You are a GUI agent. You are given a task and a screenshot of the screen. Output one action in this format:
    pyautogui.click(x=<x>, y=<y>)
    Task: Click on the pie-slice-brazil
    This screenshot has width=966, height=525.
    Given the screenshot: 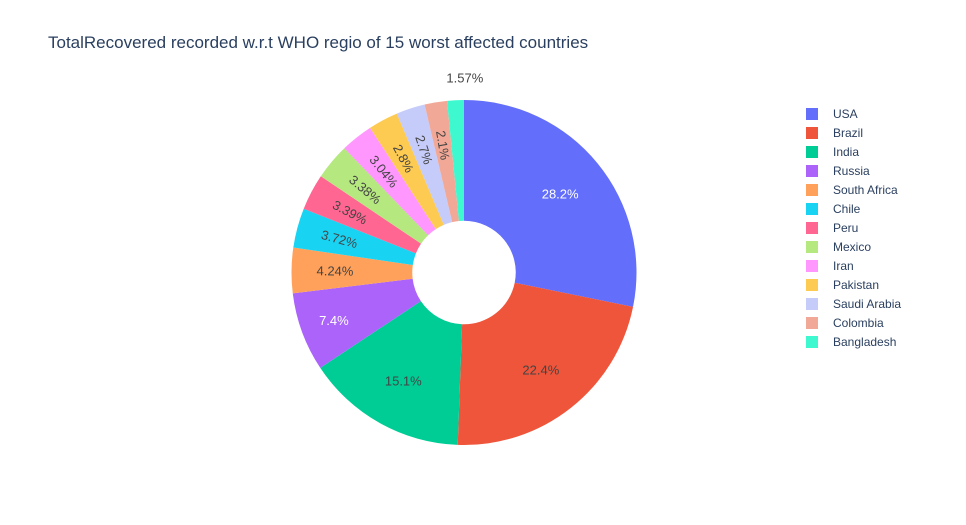 What is the action you would take?
    pyautogui.click(x=545, y=363)
    